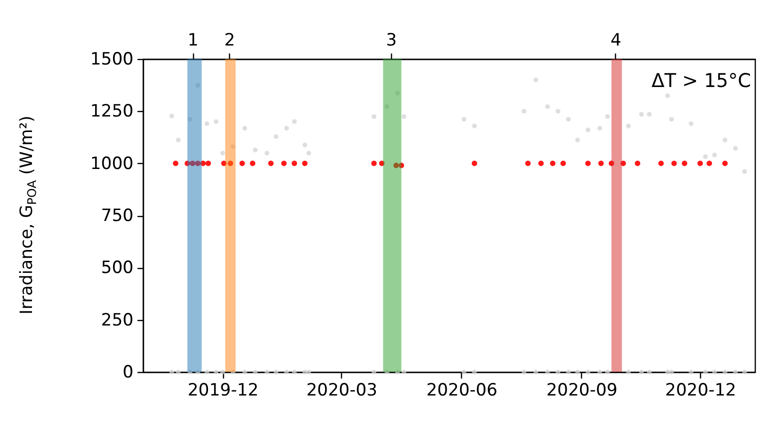  I want to click on x-tick-label: 2020-03, so click(342, 390).